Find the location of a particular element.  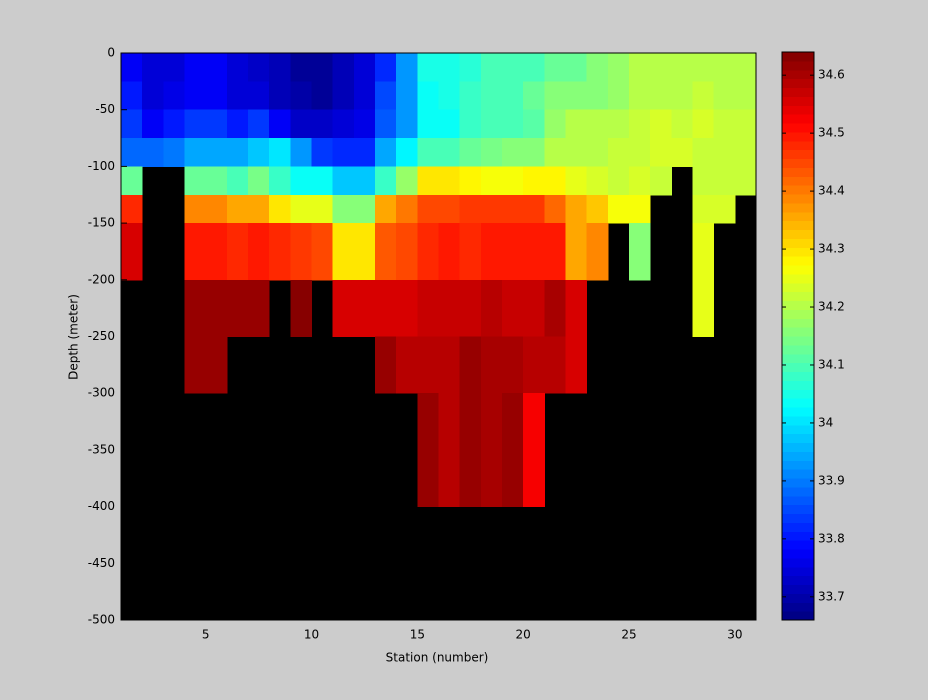

x-tick-label: 30 is located at coordinates (734, 635).